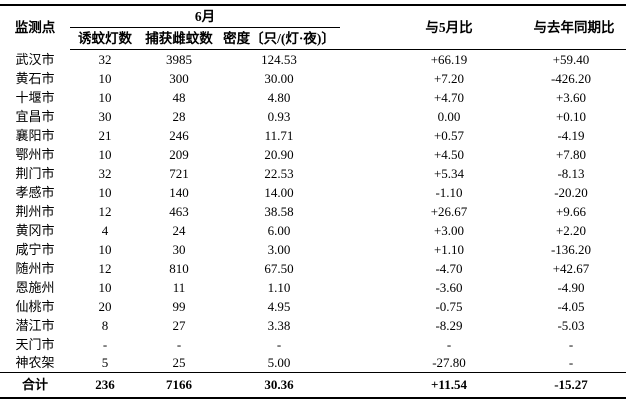 Image resolution: width=626 pixels, height=407 pixels. What do you see at coordinates (279, 230) in the screenshot?
I see `density-cell: 6.00` at bounding box center [279, 230].